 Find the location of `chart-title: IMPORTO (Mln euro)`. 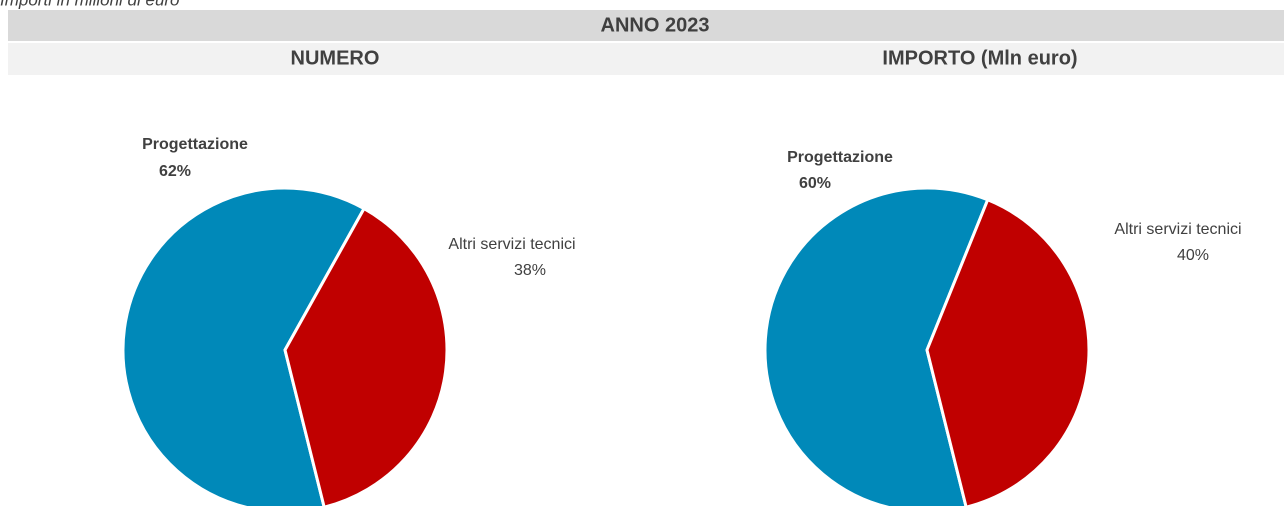

chart-title: IMPORTO (Mln euro) is located at coordinates (979, 58).